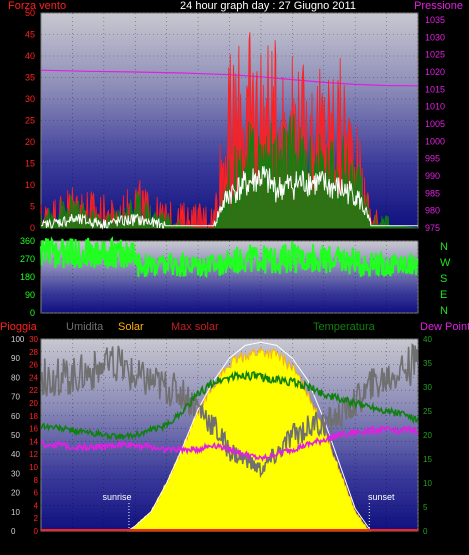 The width and height of the screenshot is (469, 555). Describe the element at coordinates (33, 416) in the screenshot. I see `y-rain-tick-label: 18` at that location.